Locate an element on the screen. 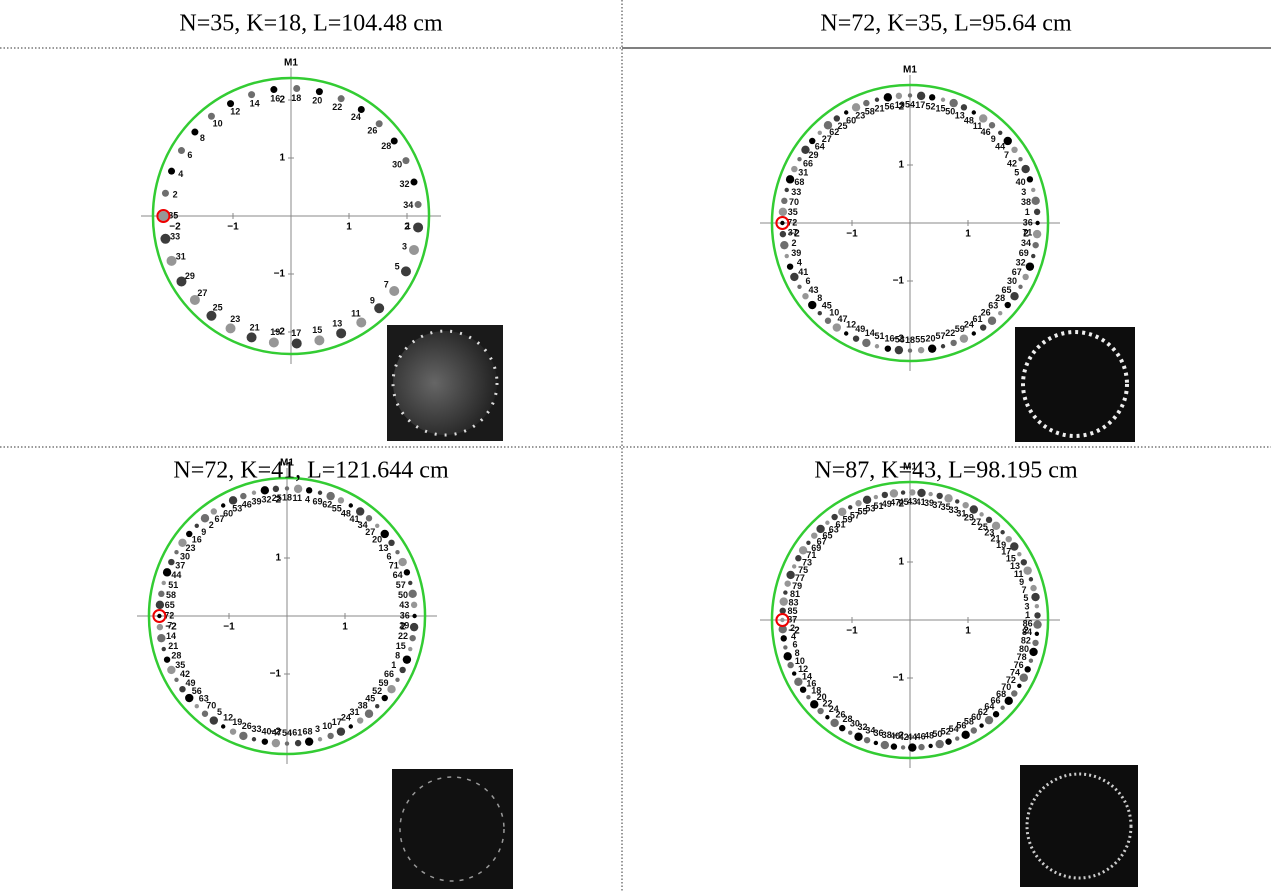 The height and width of the screenshot is (891, 1271). inset-photo is located at coordinates (1079, 826).